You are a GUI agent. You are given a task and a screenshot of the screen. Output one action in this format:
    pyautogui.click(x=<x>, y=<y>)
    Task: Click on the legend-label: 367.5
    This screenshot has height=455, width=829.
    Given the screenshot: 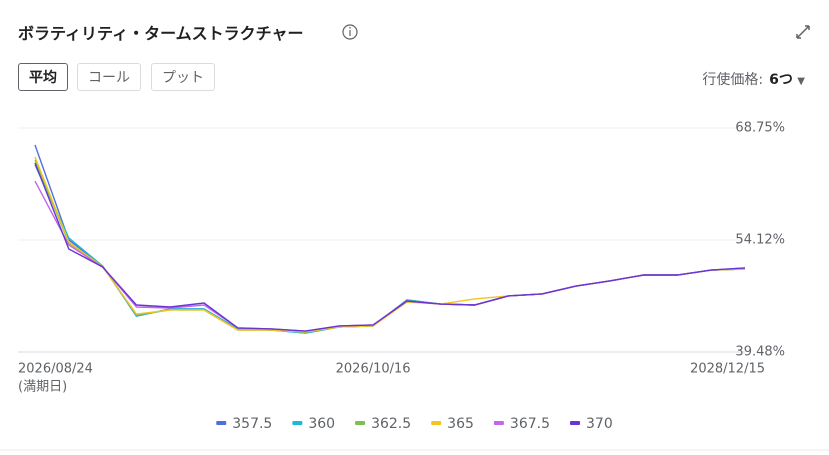 What is the action you would take?
    pyautogui.click(x=530, y=424)
    